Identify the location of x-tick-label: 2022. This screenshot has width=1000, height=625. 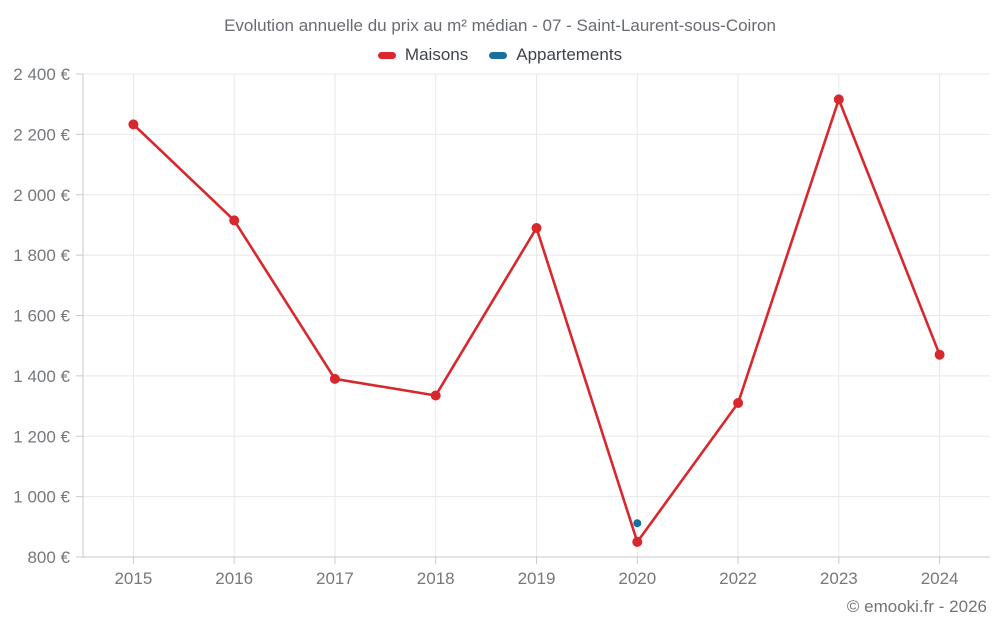
(738, 578).